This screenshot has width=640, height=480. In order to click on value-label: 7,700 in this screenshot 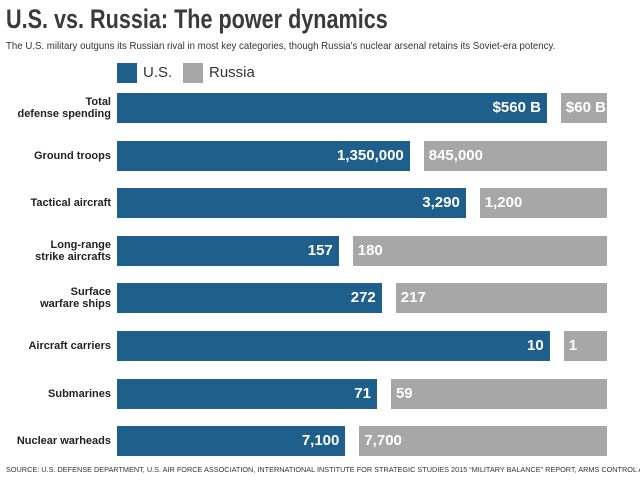, I will do `click(383, 441)`.